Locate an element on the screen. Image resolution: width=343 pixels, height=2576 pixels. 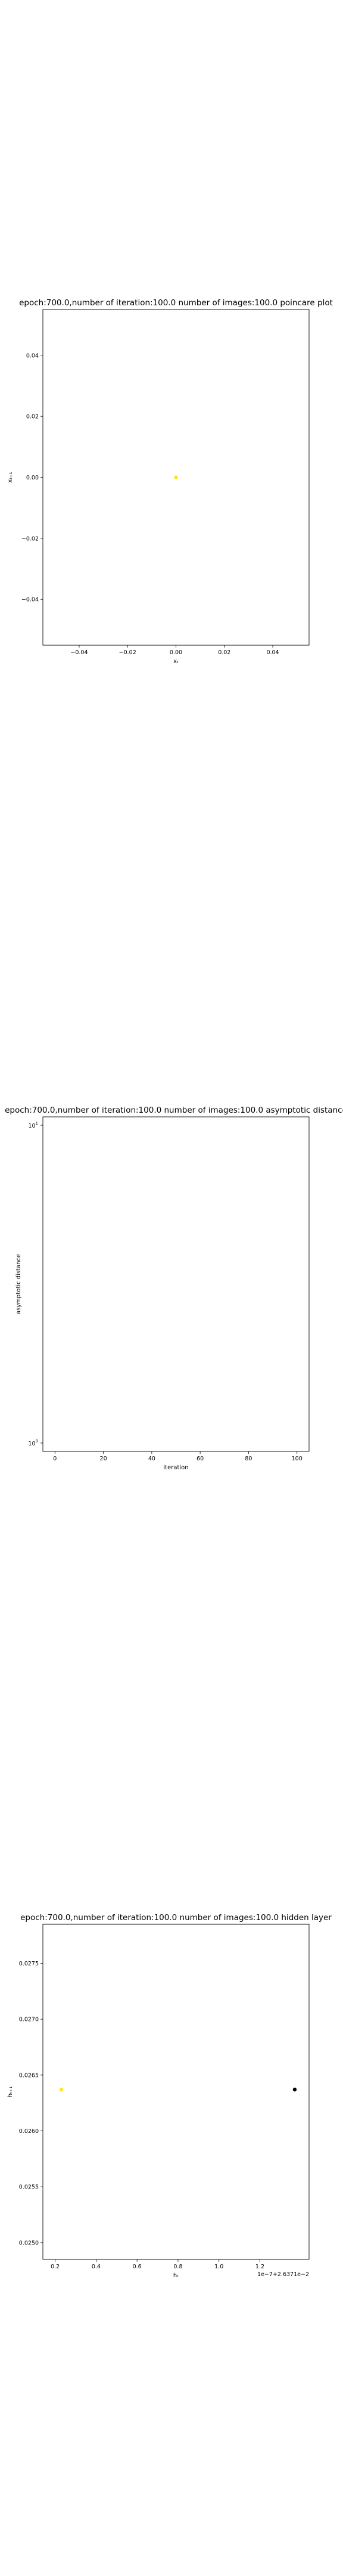
x-tick-label: 60 is located at coordinates (200, 1459).